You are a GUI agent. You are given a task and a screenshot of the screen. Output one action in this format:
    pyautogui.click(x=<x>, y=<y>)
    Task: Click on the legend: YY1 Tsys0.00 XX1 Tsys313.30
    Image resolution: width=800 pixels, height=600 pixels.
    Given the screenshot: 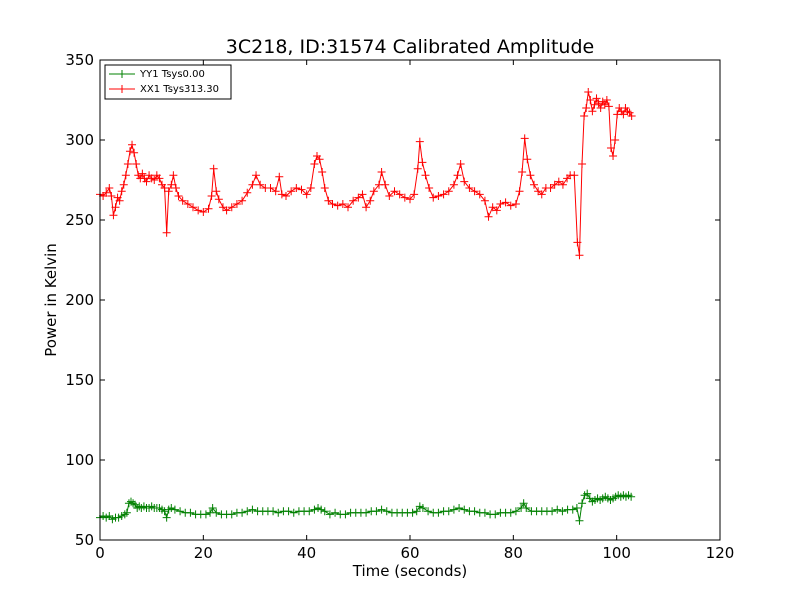 What is the action you would take?
    pyautogui.click(x=168, y=82)
    